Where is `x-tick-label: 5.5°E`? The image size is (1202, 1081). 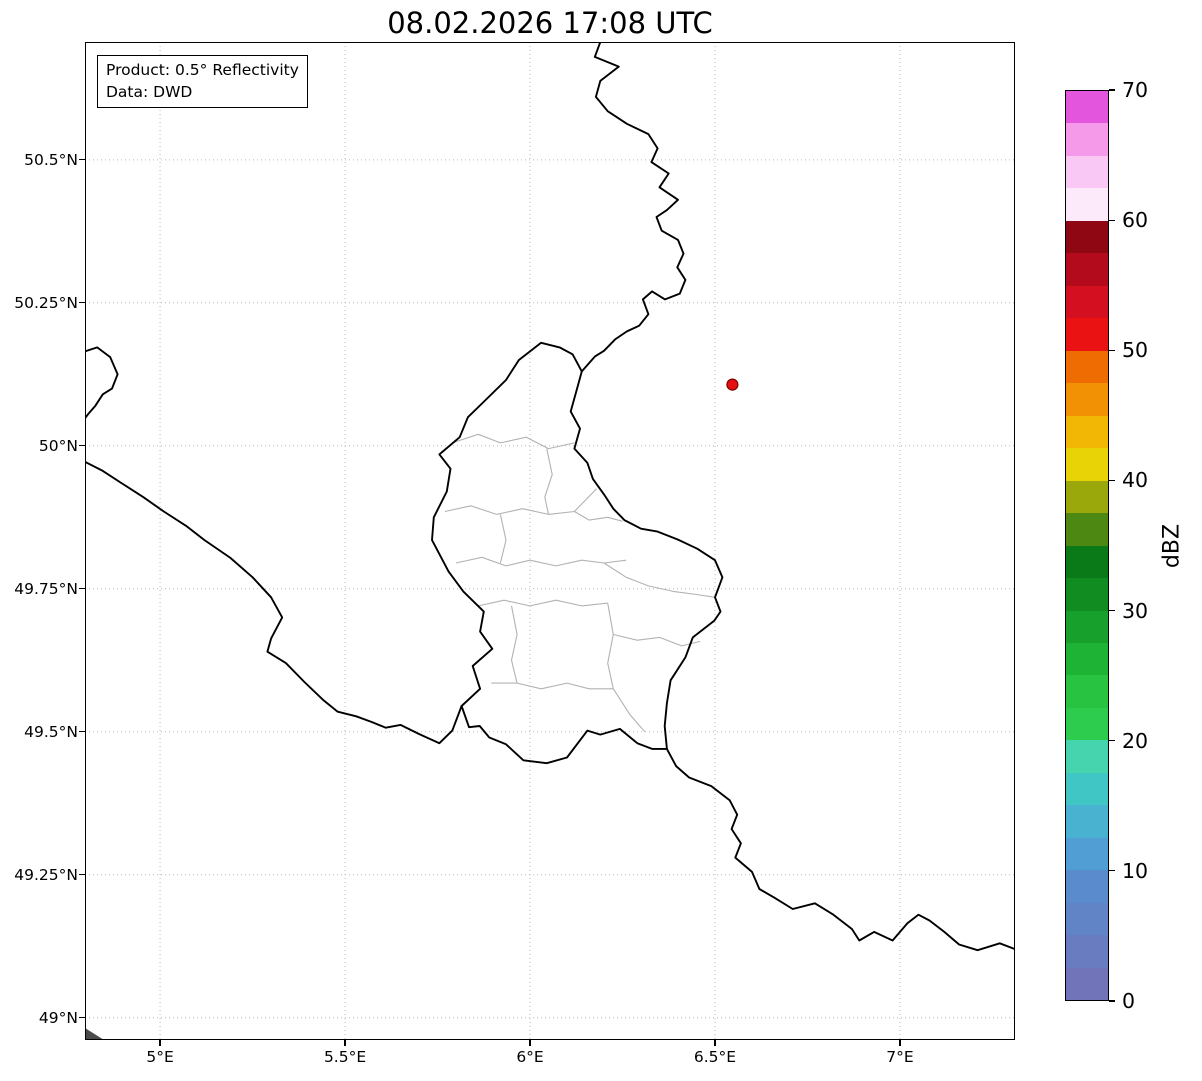 x-tick-label: 5.5°E is located at coordinates (345, 1057).